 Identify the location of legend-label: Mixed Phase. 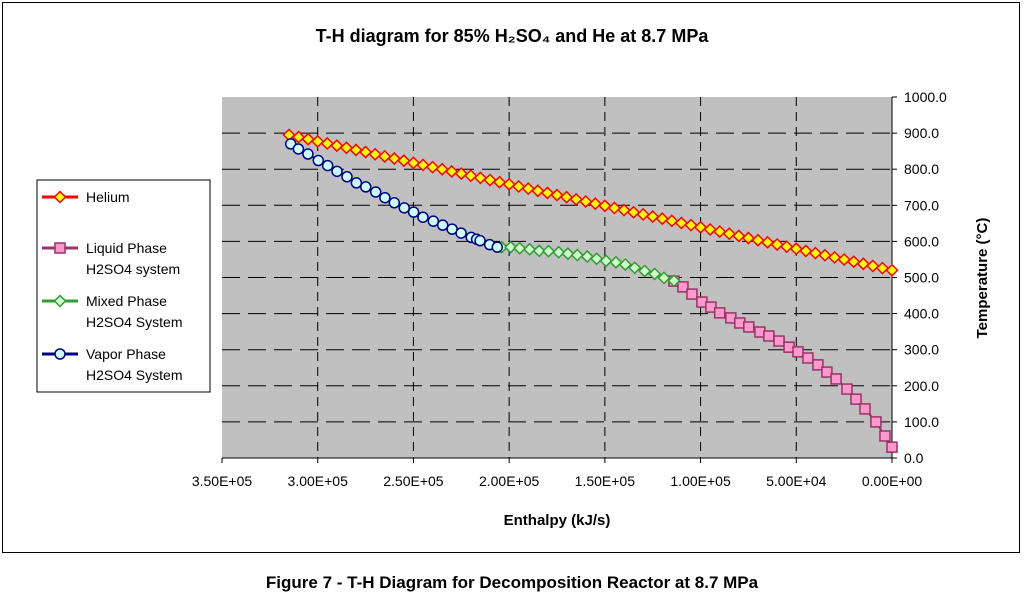
(126, 301).